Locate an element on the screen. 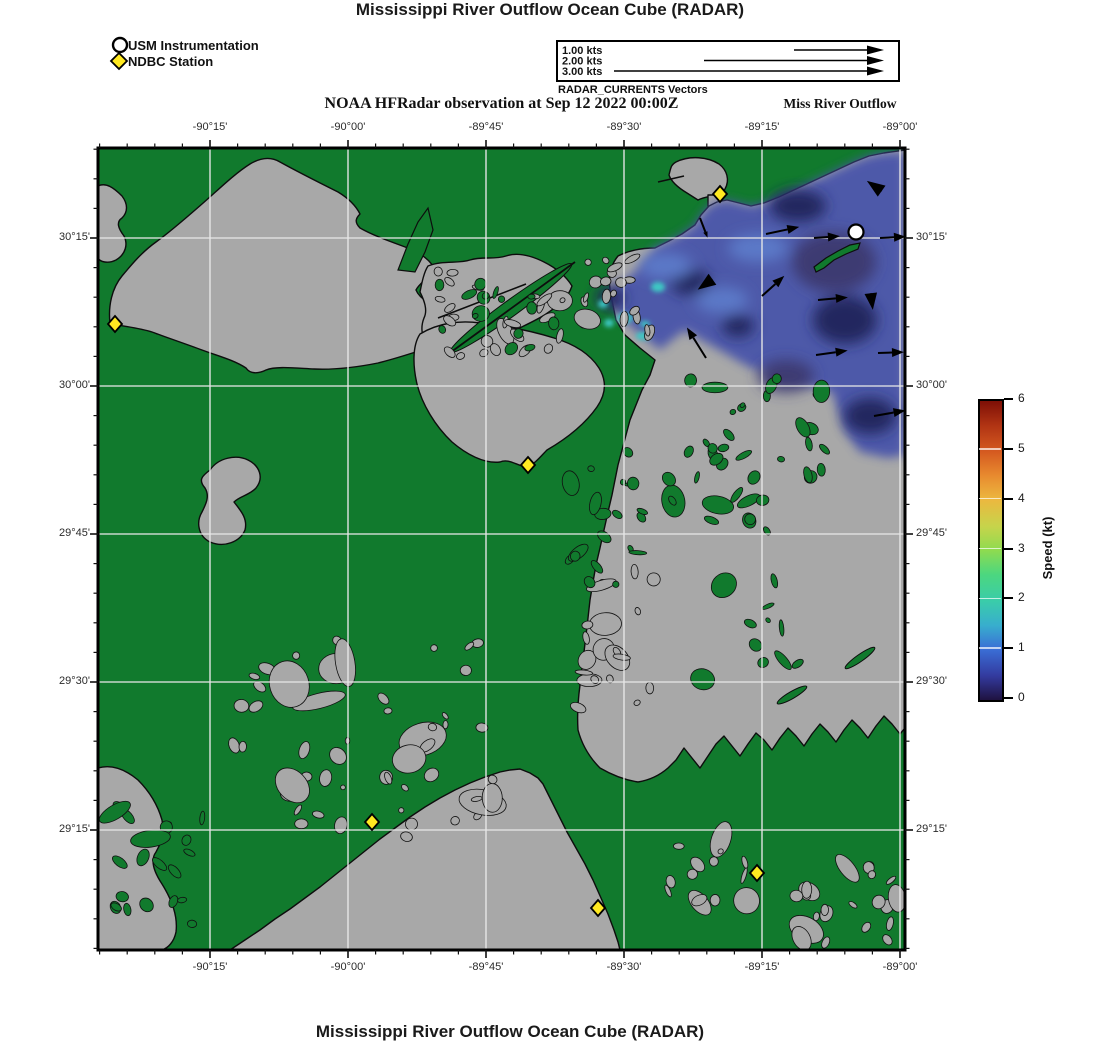 Image resolution: width=1100 pixels, height=1050 pixels. usm-circle-icon is located at coordinates (120, 45).